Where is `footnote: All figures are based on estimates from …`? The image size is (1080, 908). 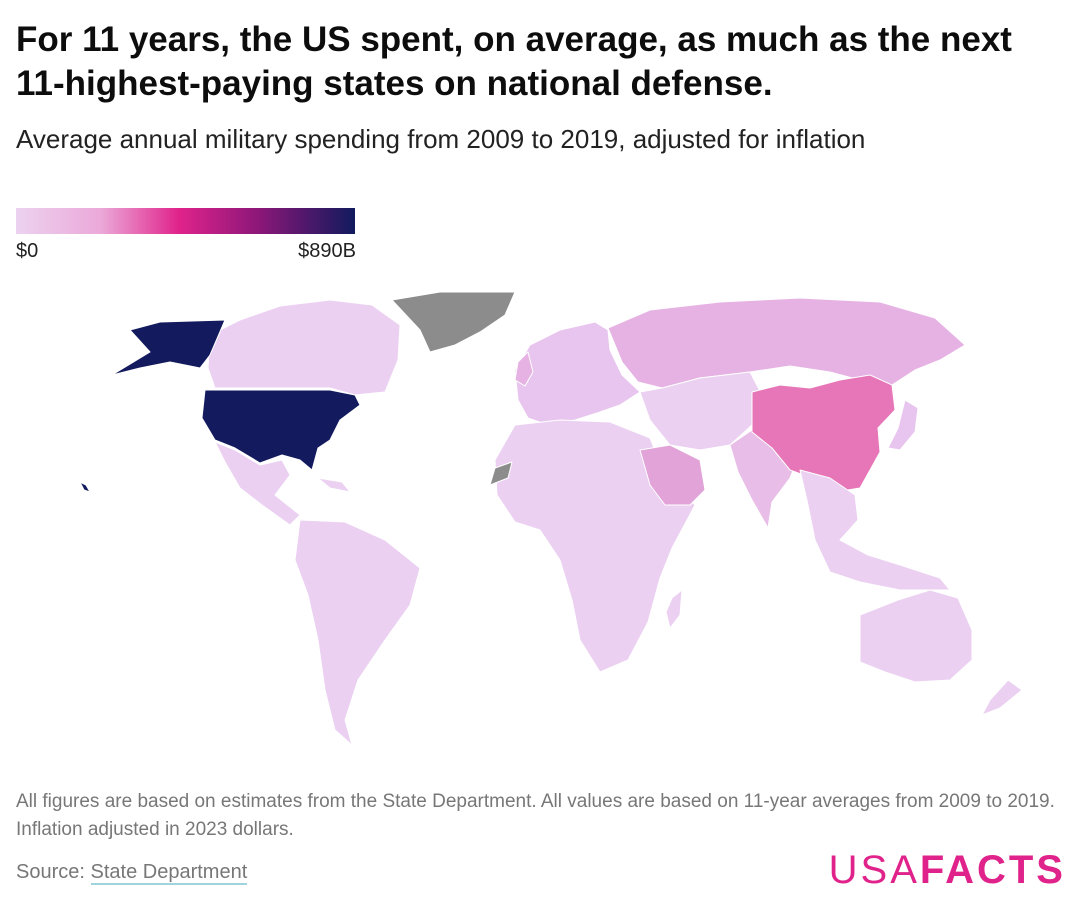 footnote: All figures are based on estimates from … is located at coordinates (535, 815).